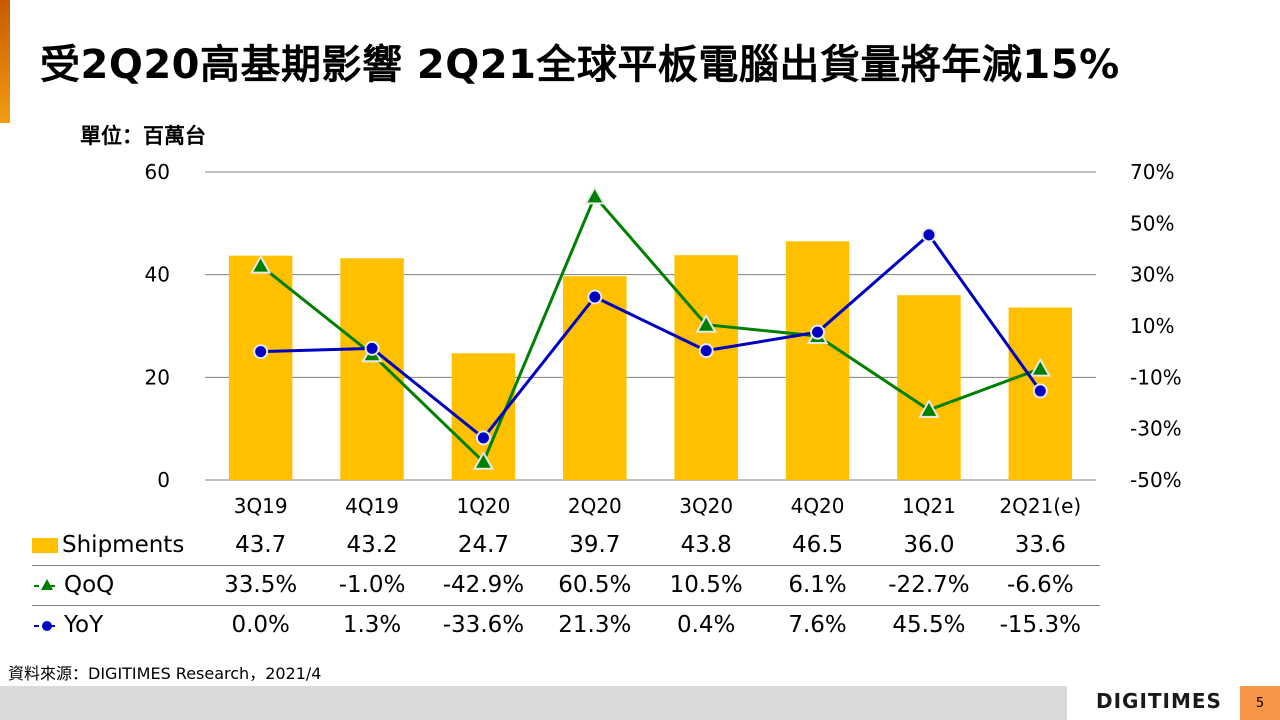 Image resolution: width=1280 pixels, height=720 pixels. Describe the element at coordinates (261, 506) in the screenshot. I see `category-label: 3Q19` at that location.